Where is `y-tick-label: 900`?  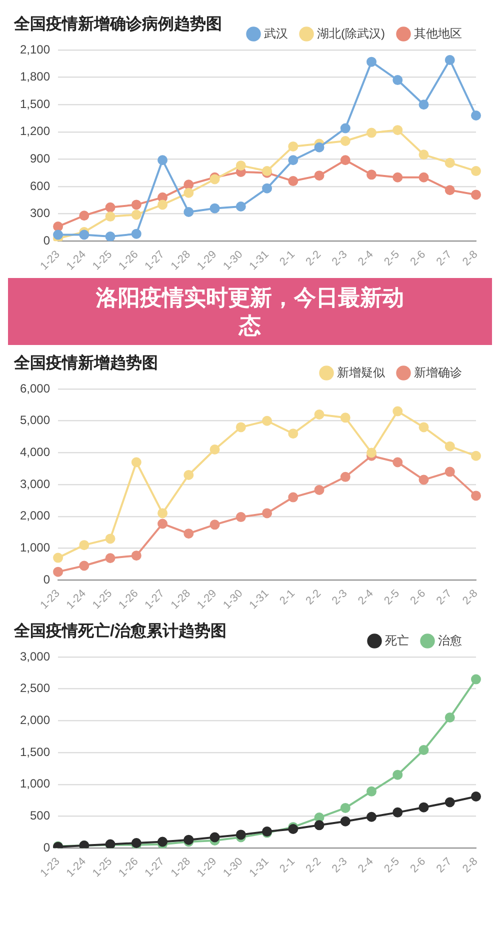
y-tick-label: 900 is located at coordinates (40, 159).